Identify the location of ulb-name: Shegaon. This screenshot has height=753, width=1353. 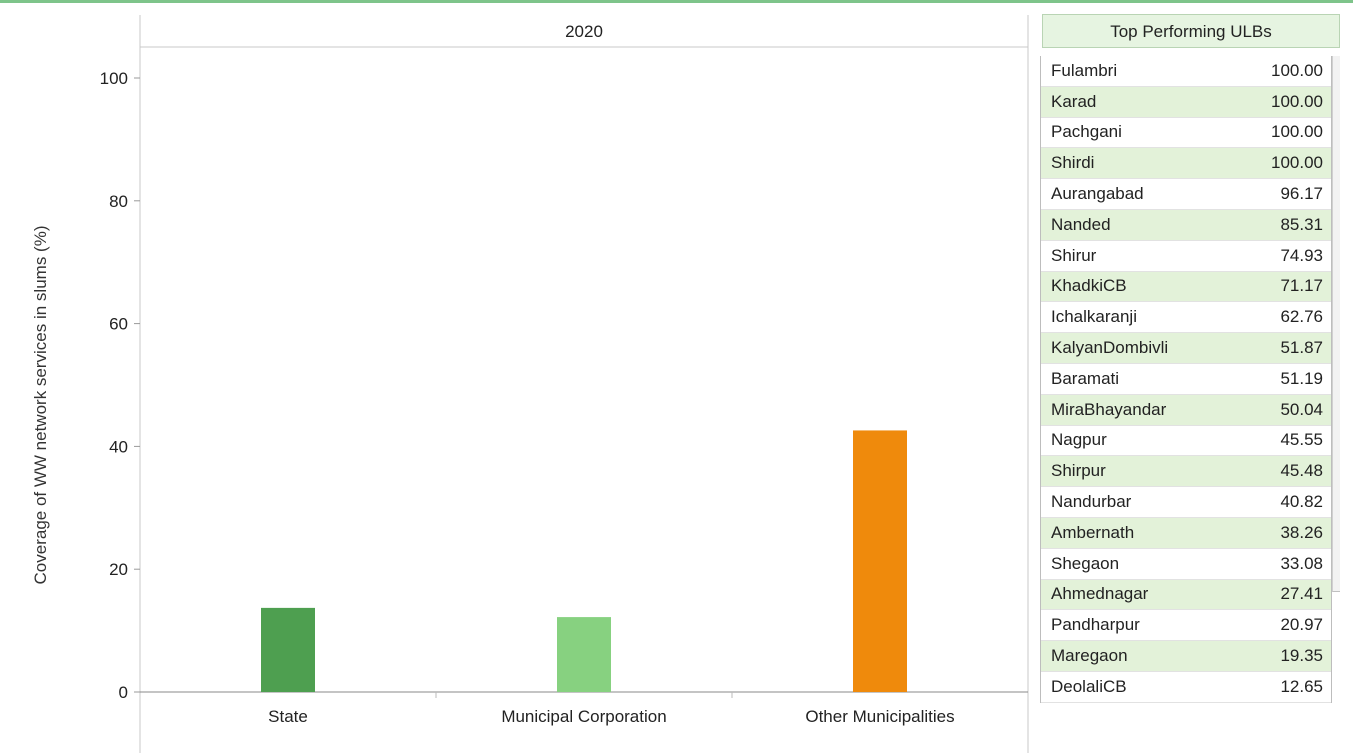
(1085, 564).